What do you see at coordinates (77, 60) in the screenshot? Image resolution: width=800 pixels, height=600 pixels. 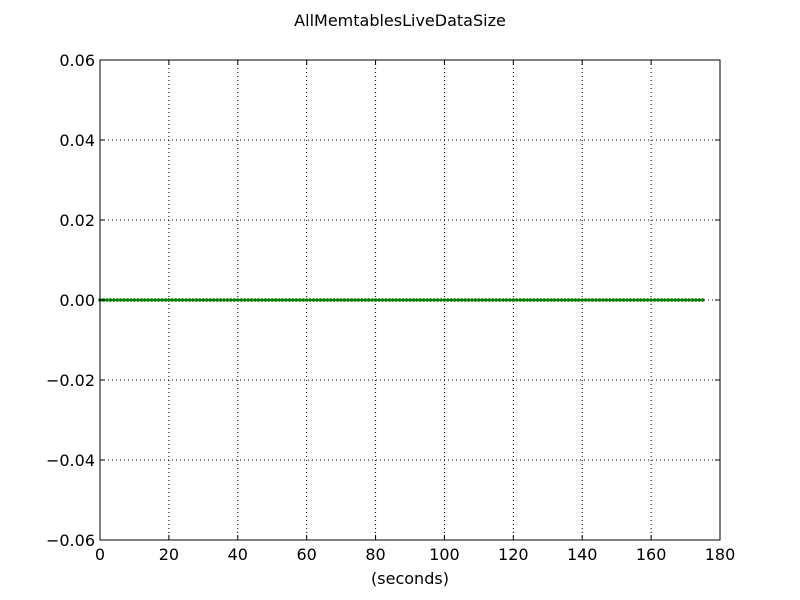 I see `y-tick-label: 0.06` at bounding box center [77, 60].